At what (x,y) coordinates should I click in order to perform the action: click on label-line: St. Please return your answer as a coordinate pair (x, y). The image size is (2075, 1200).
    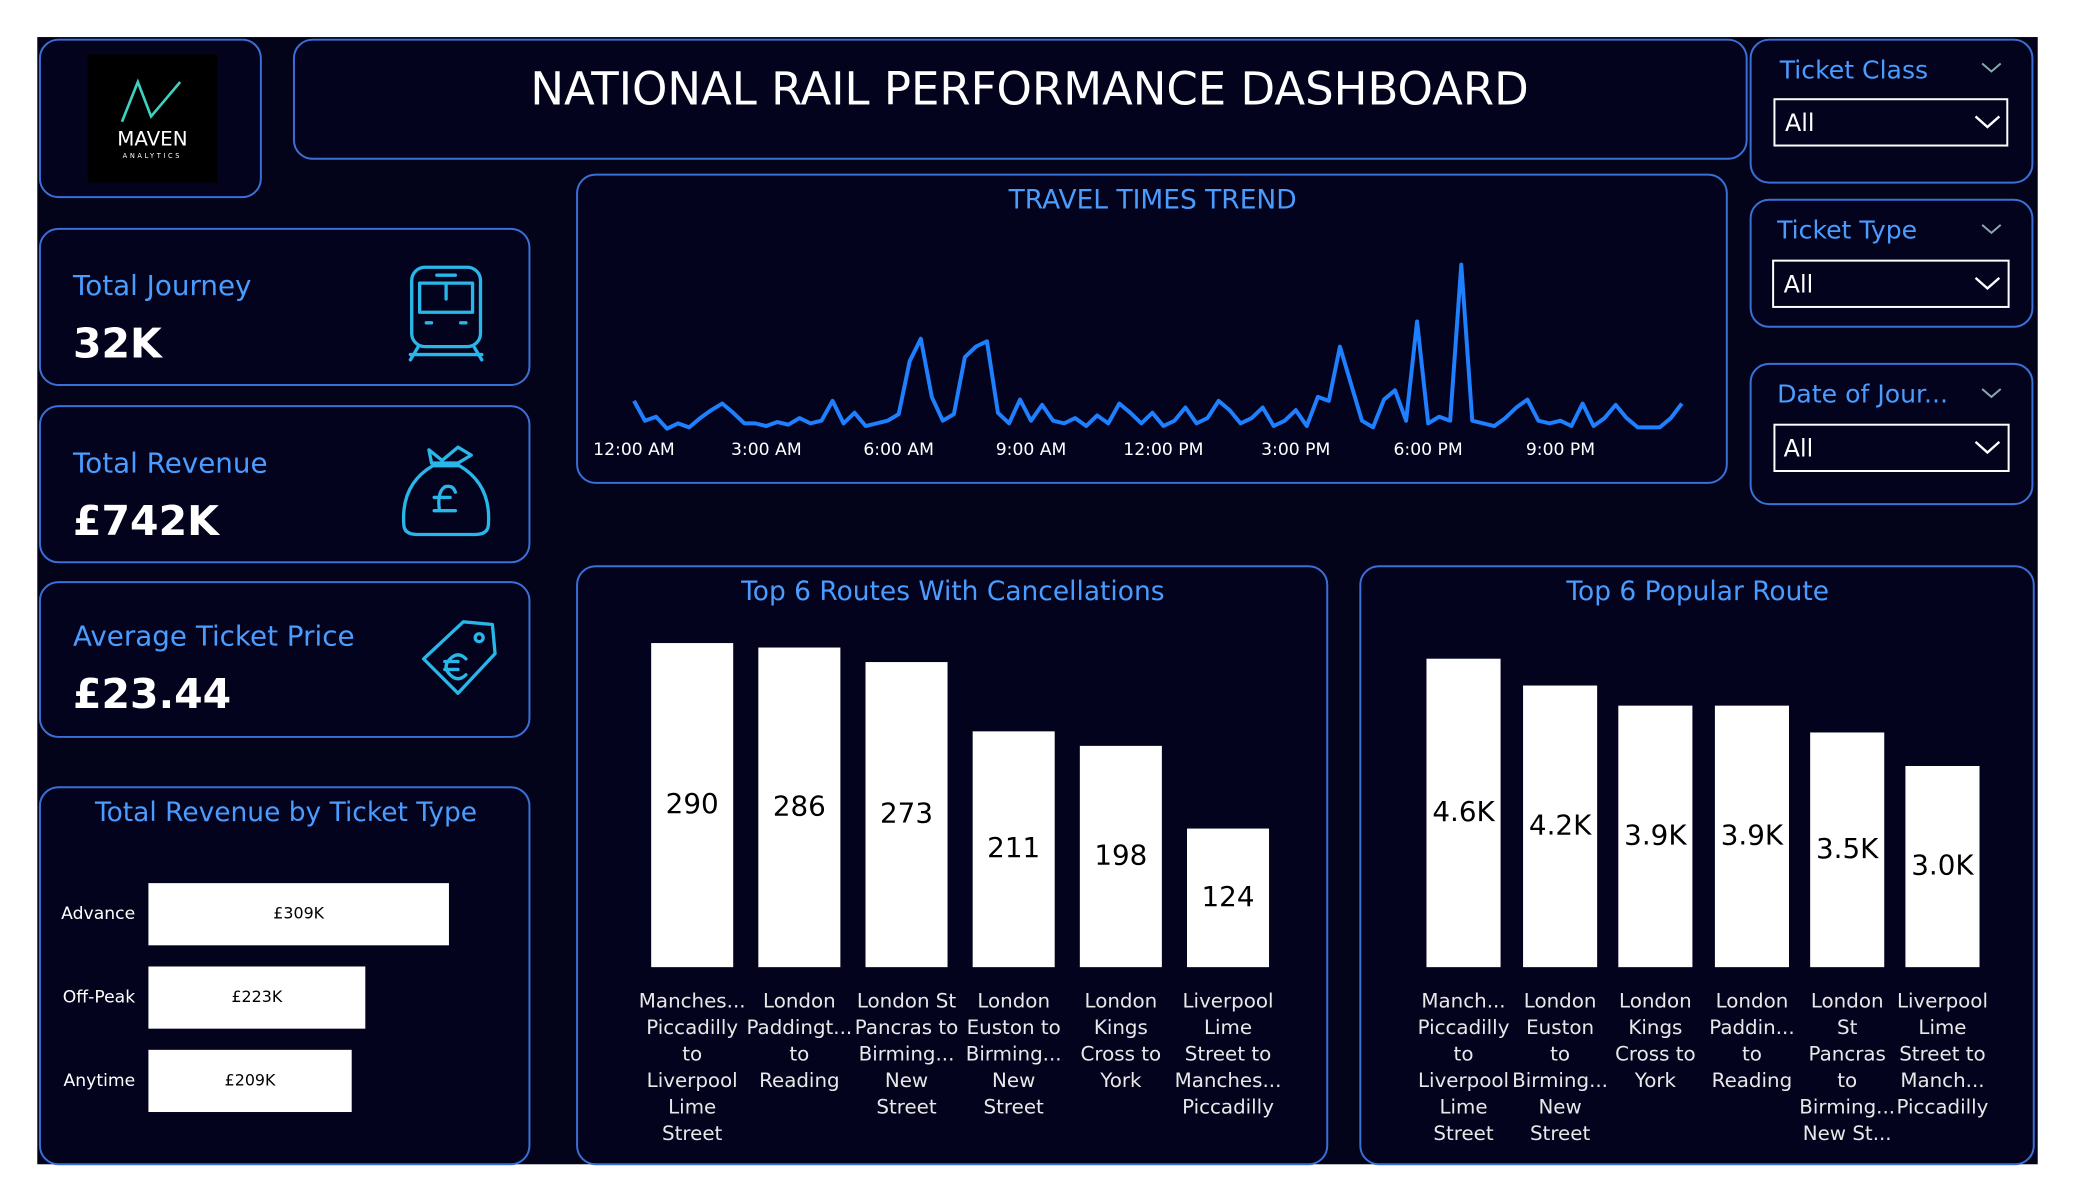
    Looking at the image, I should click on (1847, 1027).